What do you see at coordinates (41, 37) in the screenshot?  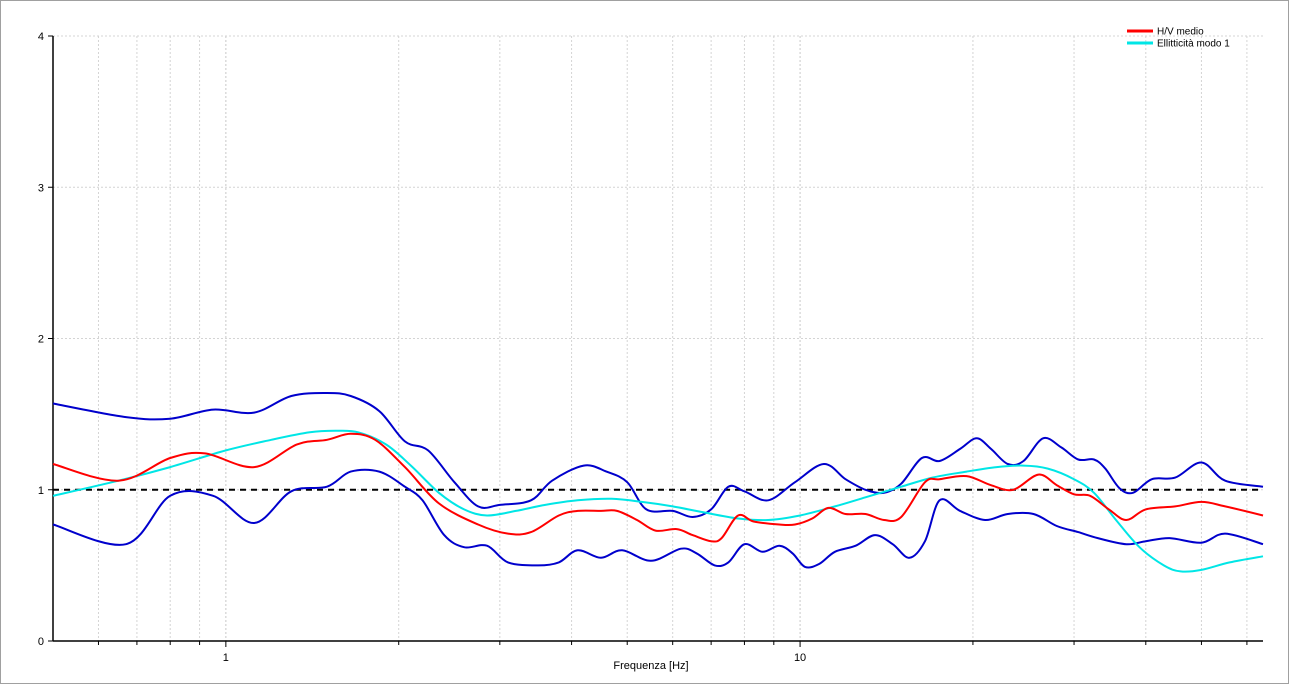 I see `y-tick-label: 4` at bounding box center [41, 37].